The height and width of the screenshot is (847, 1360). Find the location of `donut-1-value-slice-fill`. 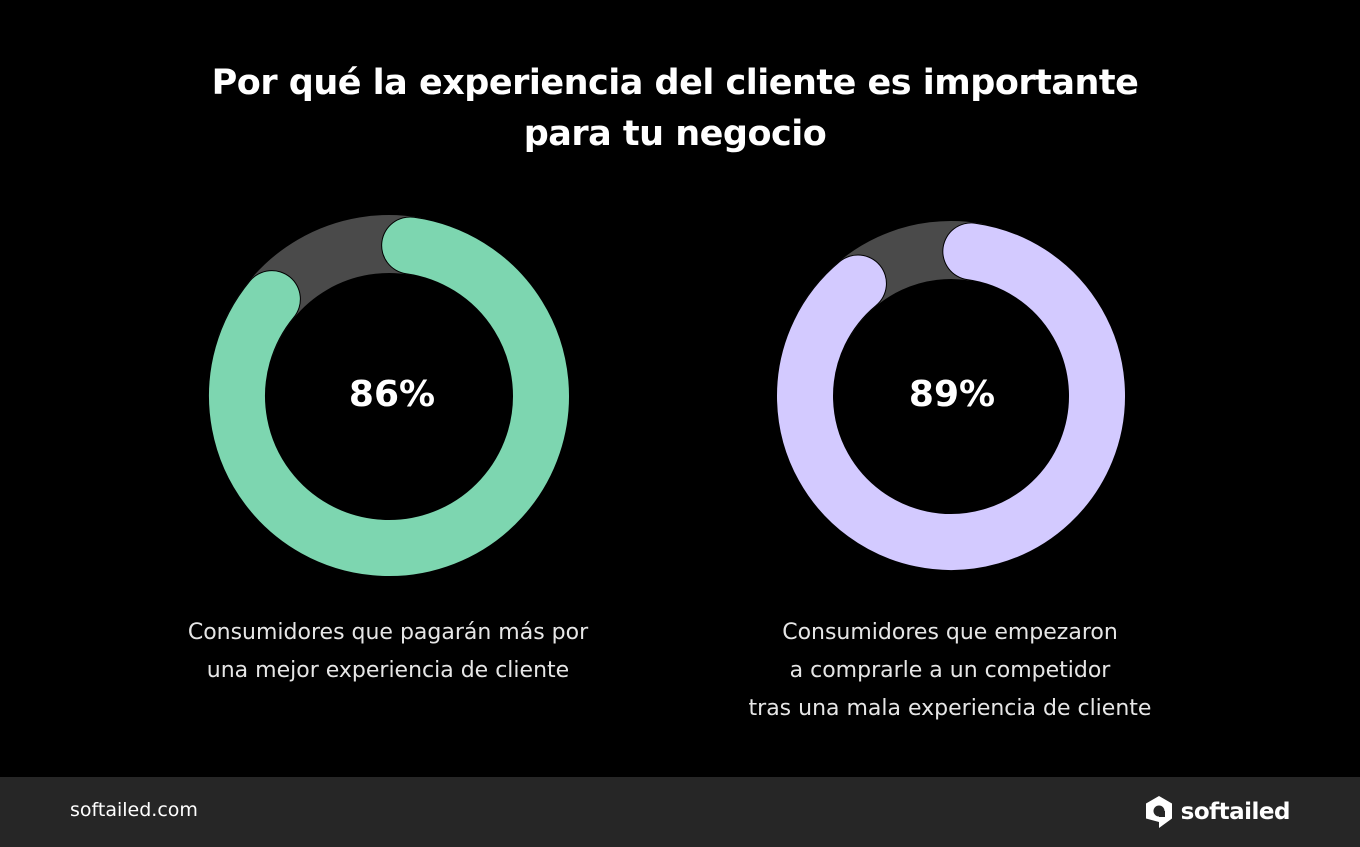

donut-1-value-slice-fill is located at coordinates (389, 396).